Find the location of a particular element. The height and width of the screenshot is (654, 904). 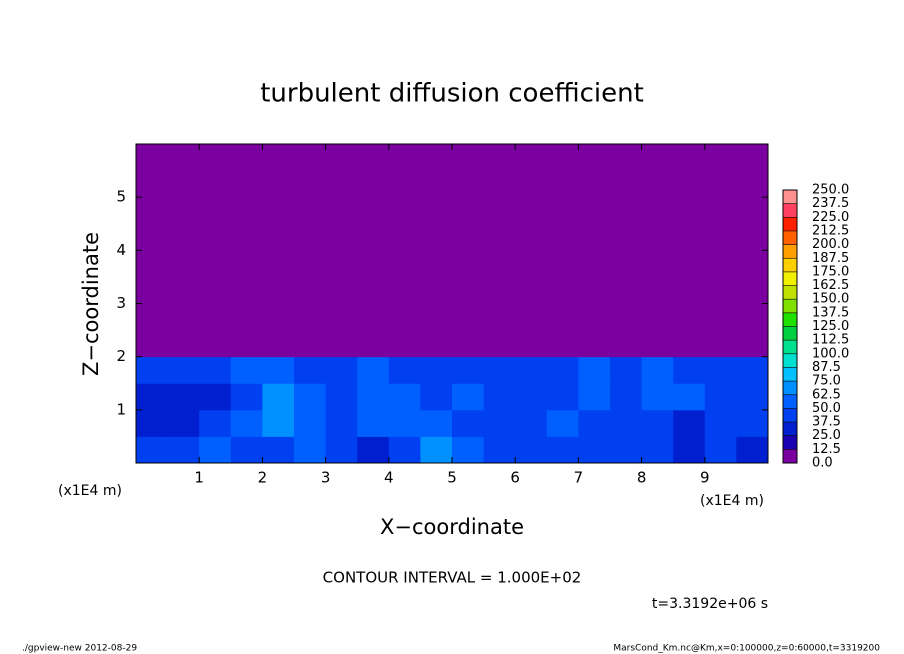

y-tick-label: 3 is located at coordinates (121, 303).